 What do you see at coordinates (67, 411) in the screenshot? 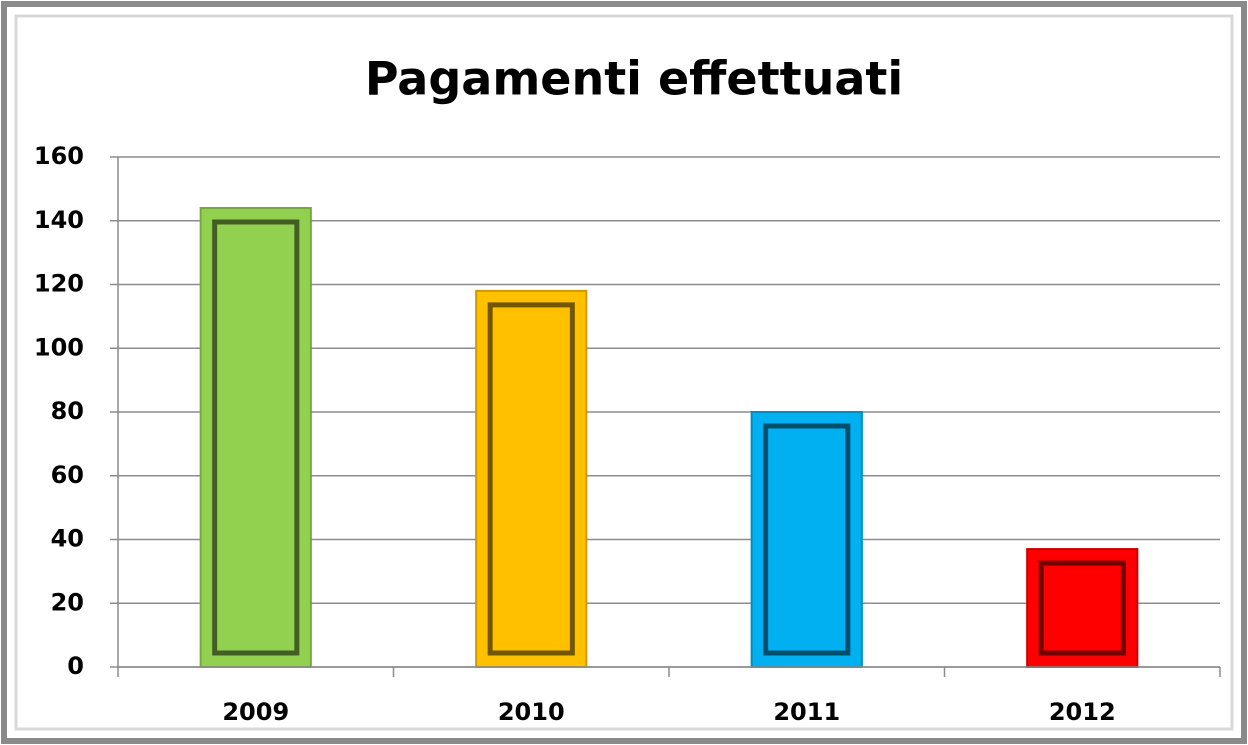
I see `y-tick-label: 80` at bounding box center [67, 411].